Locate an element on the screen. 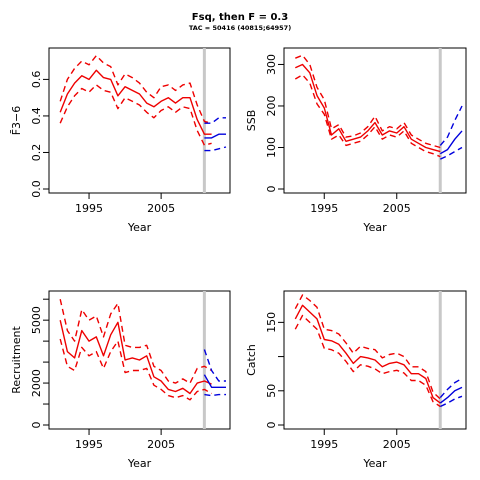  projection-upper-line-catch is located at coordinates (451, 388).